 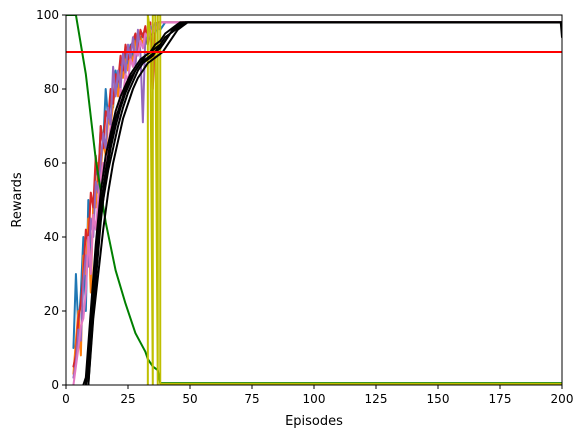 What do you see at coordinates (314, 421) in the screenshot?
I see `x-axis-label: Episodes` at bounding box center [314, 421].